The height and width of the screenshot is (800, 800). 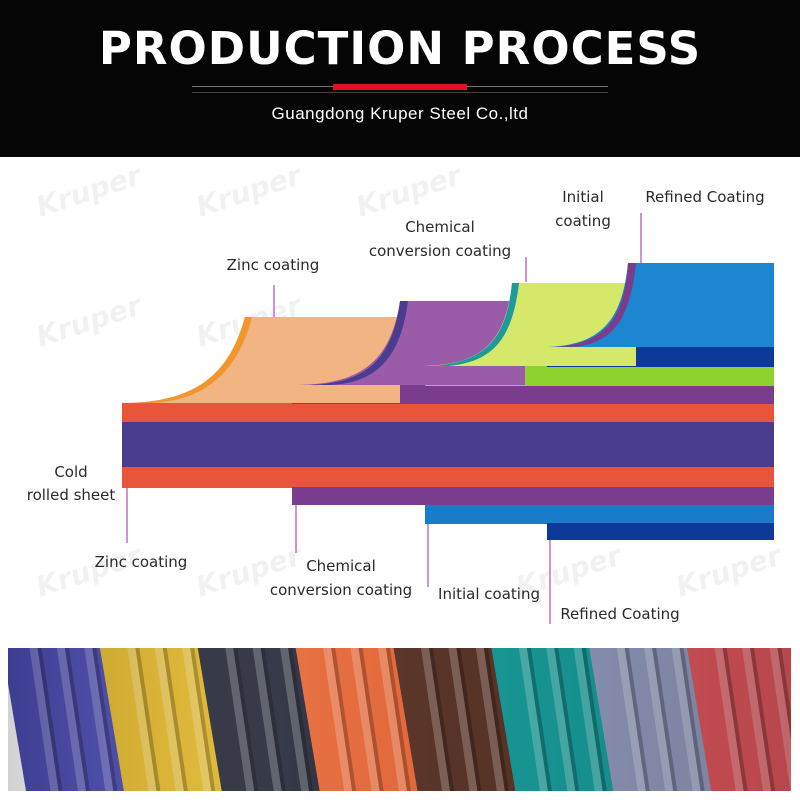 What do you see at coordinates (440, 227) in the screenshot?
I see `label-chemical-top-line1: Chemical` at bounding box center [440, 227].